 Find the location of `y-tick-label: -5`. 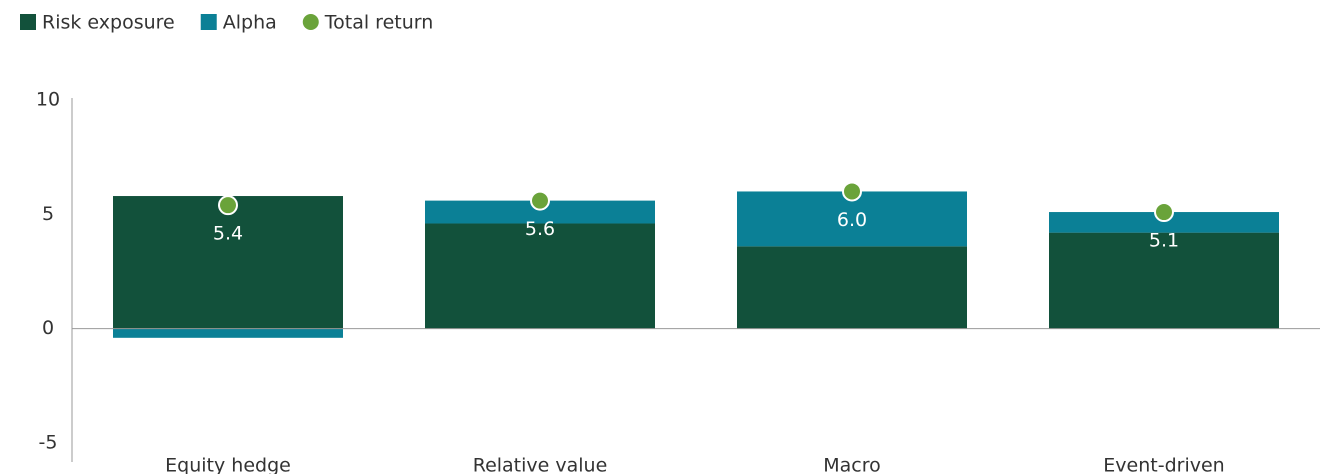

y-tick-label: -5 is located at coordinates (48, 443).